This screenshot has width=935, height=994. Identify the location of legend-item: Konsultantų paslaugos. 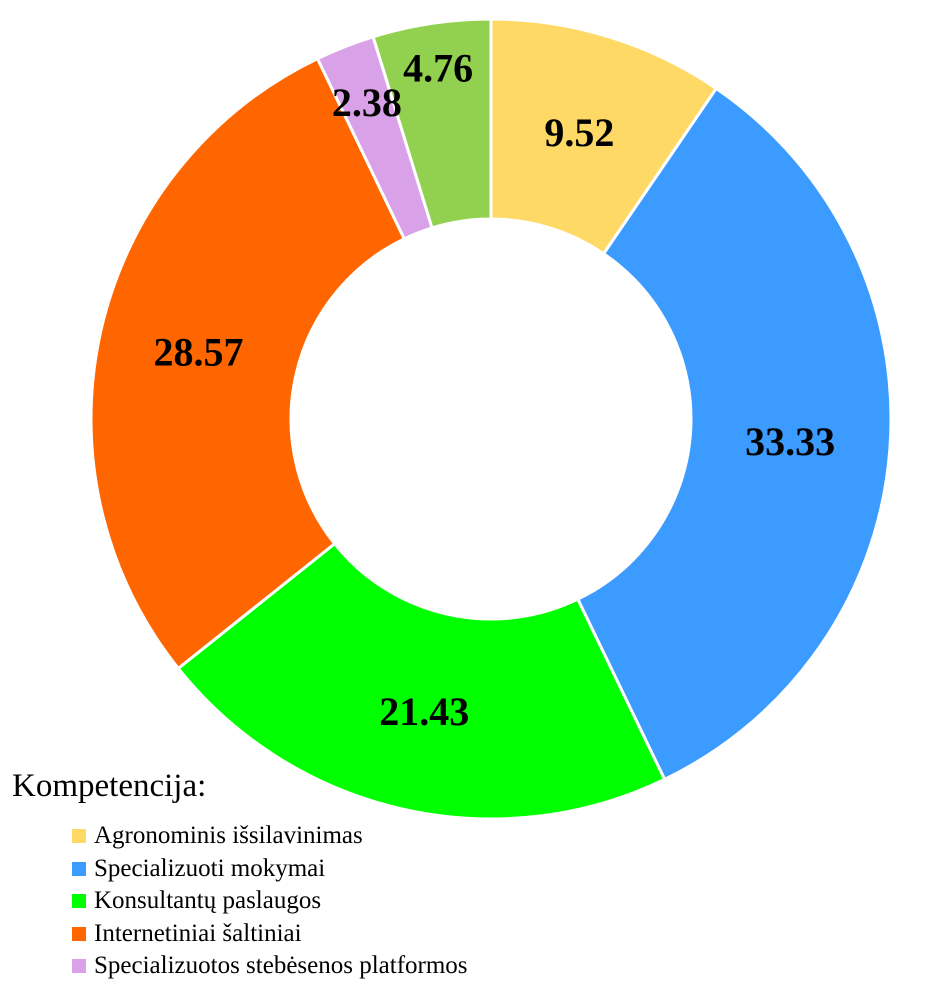
(270, 901).